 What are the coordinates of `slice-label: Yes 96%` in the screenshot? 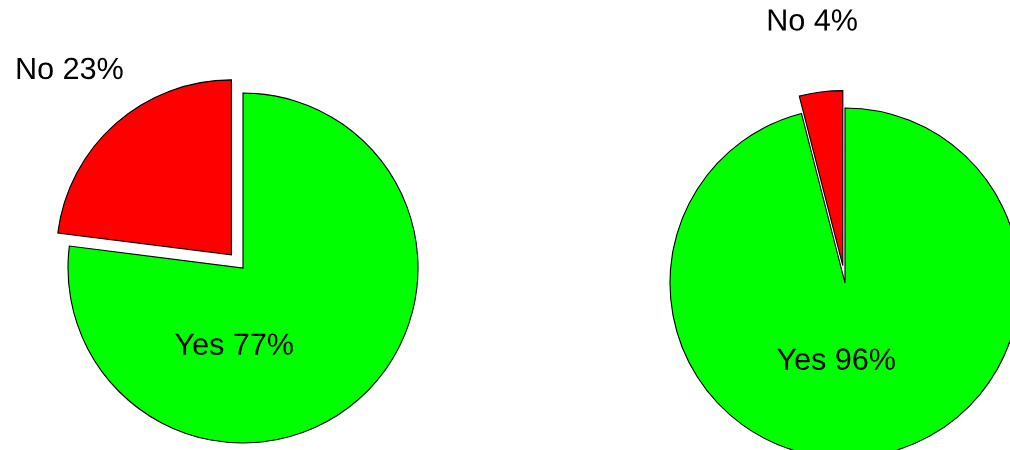 It's located at (836, 359).